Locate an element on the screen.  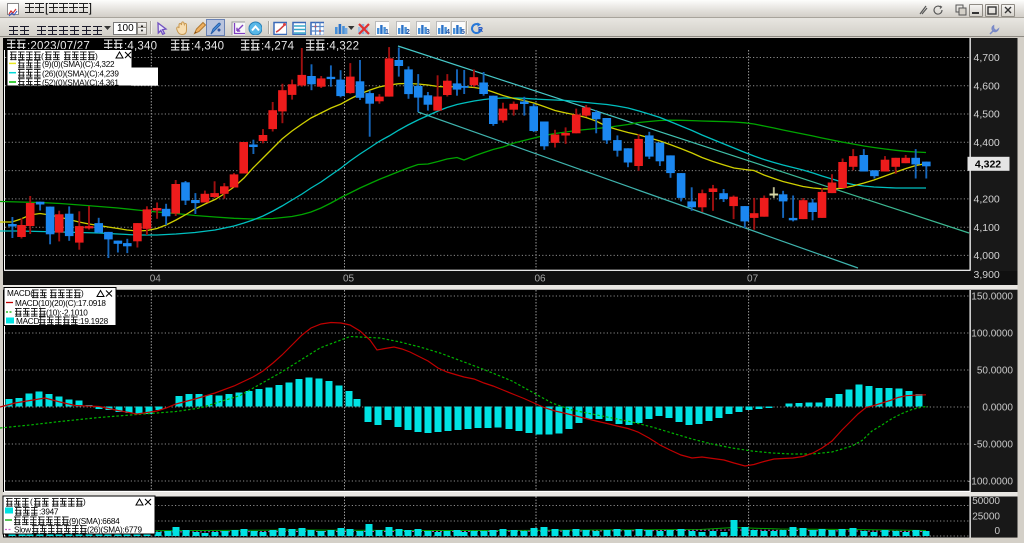
svg-text: 1 is located at coordinates (387, 32).